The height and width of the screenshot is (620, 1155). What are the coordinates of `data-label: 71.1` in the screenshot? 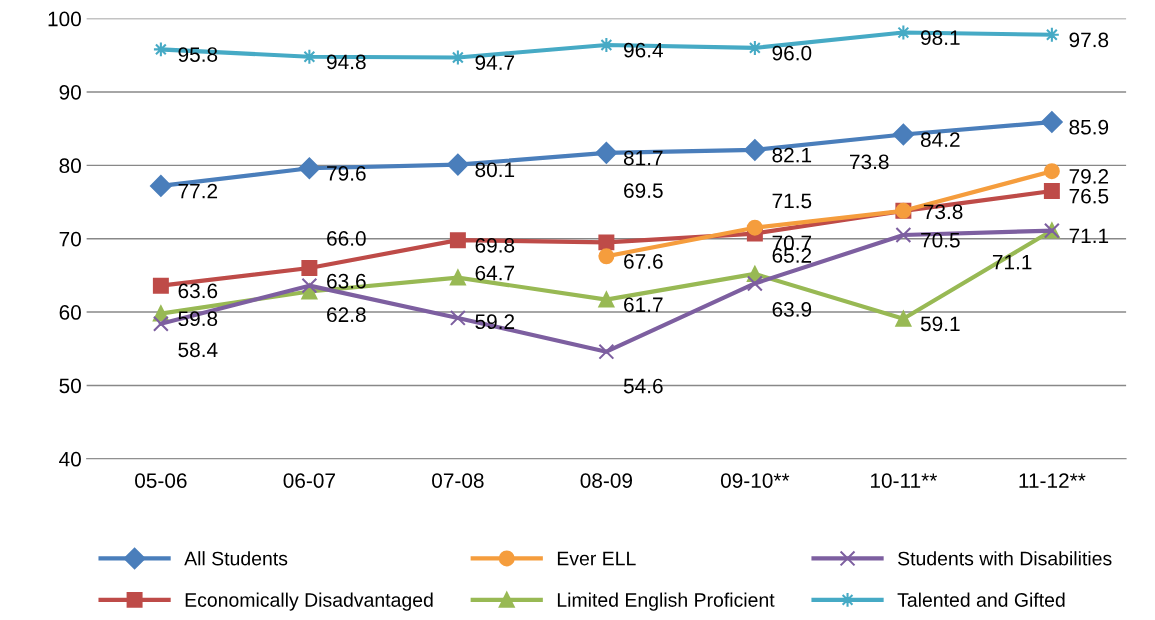 It's located at (1089, 235).